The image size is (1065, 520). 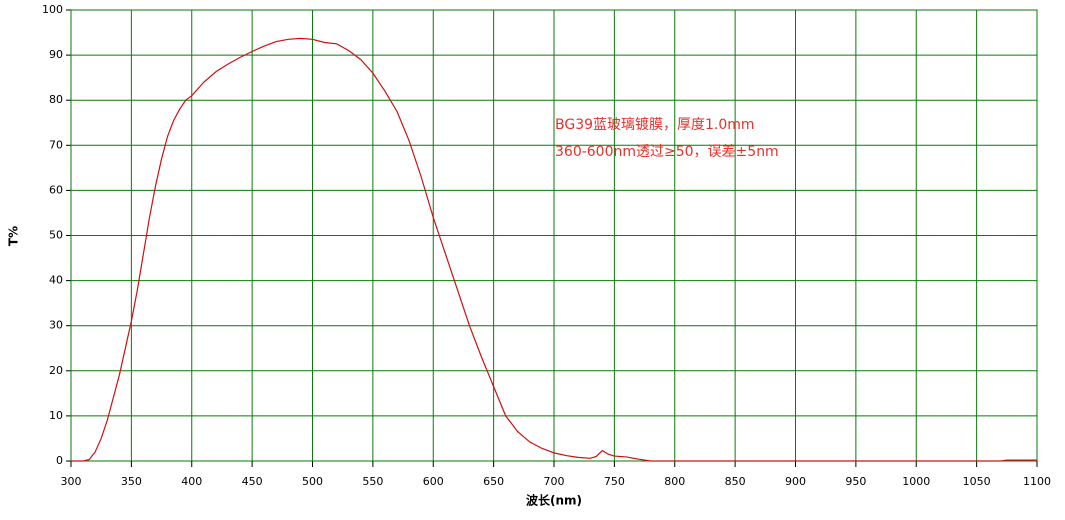 What do you see at coordinates (1037, 481) in the screenshot?
I see `x-tick-label: 1100` at bounding box center [1037, 481].